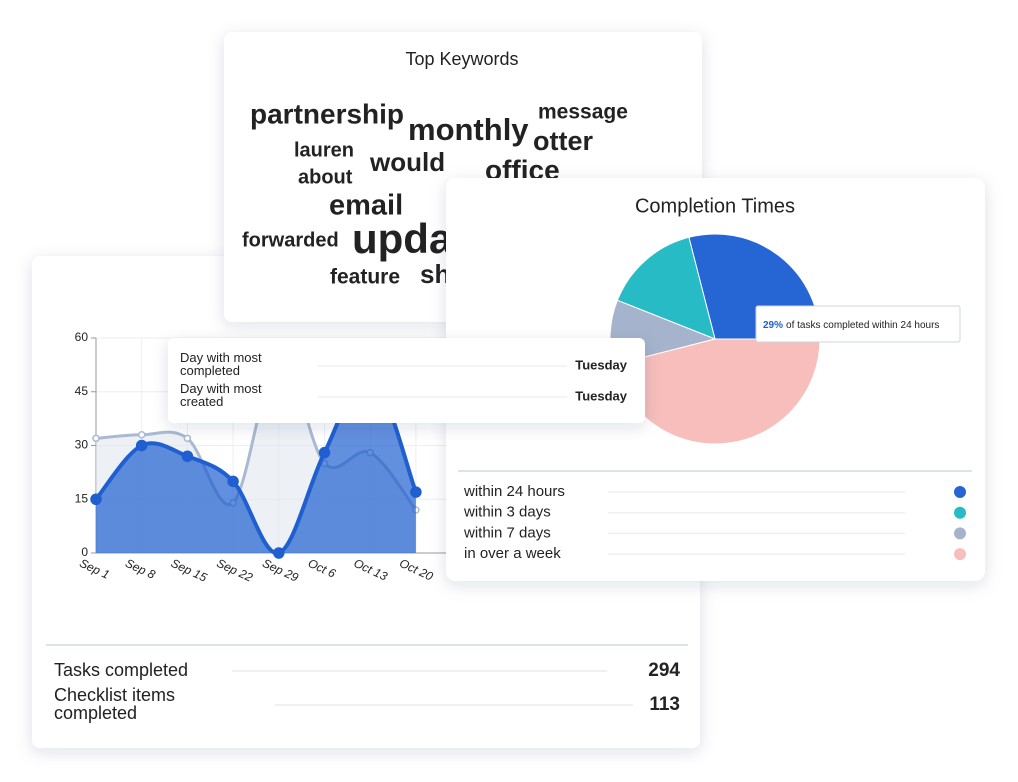  Describe the element at coordinates (666, 288) in the screenshot. I see `pie-slice` at that location.